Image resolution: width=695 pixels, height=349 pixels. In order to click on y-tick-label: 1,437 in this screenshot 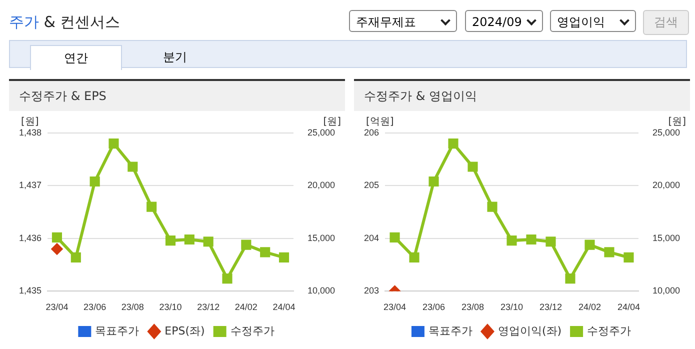, I will do `click(30, 185)`.